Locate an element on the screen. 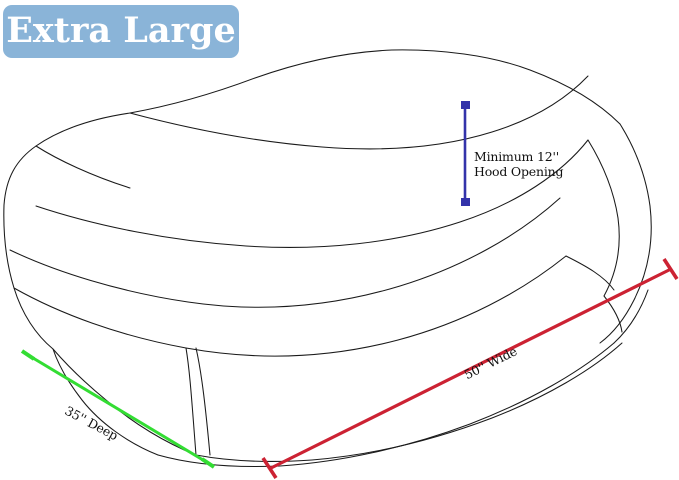 This screenshot has height=480, width=679. size-badge: Extra Large is located at coordinates (121, 31).